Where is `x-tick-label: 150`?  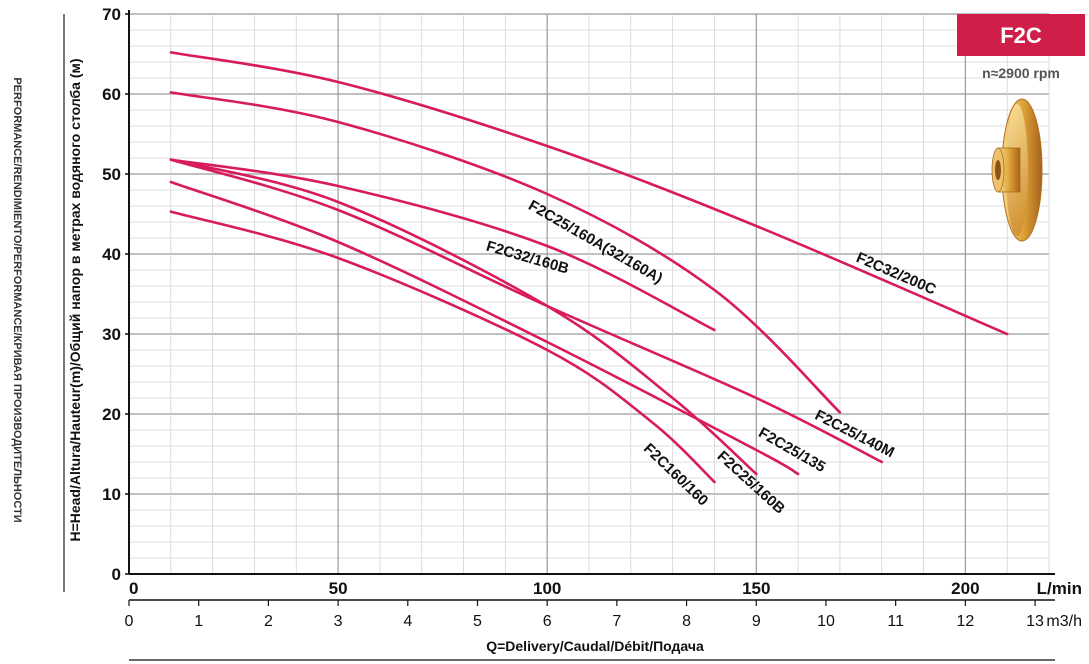 x-tick-label: 150 is located at coordinates (756, 588).